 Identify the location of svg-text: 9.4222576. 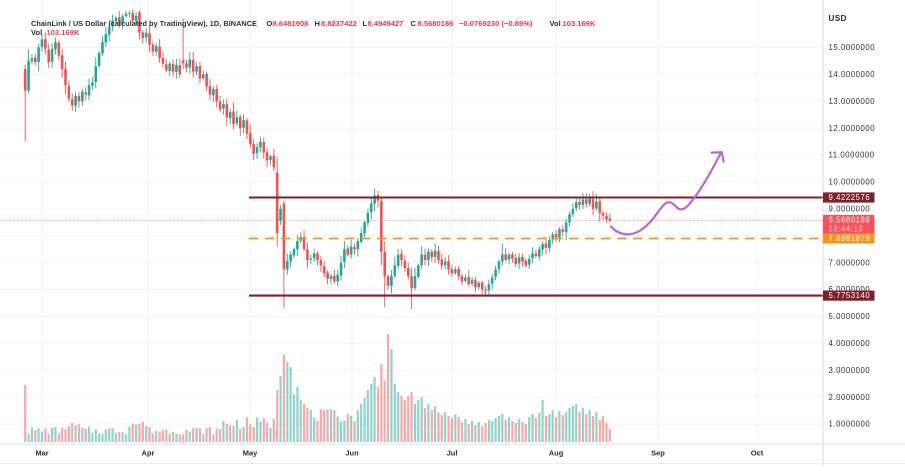
(850, 197).